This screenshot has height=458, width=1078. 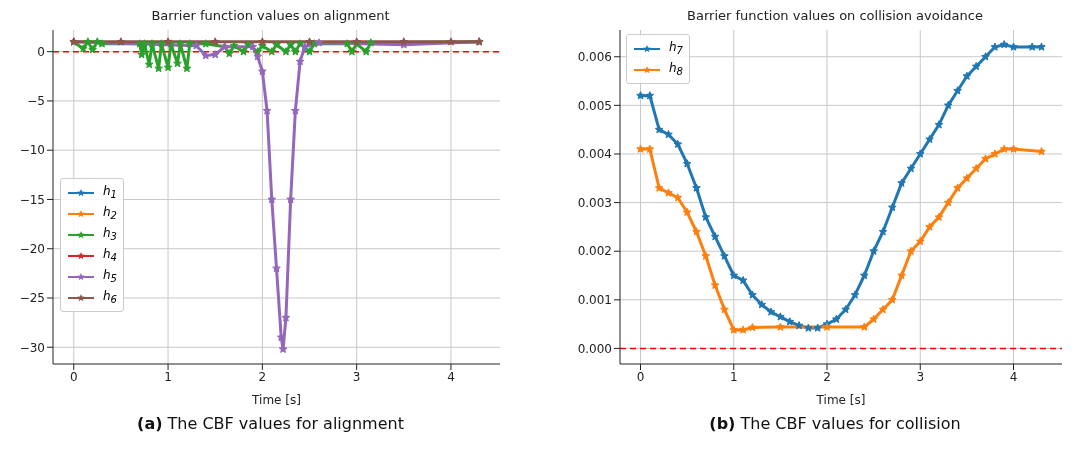 What do you see at coordinates (110, 192) in the screenshot?
I see `legend-label: h$_{1}$` at bounding box center [110, 192].